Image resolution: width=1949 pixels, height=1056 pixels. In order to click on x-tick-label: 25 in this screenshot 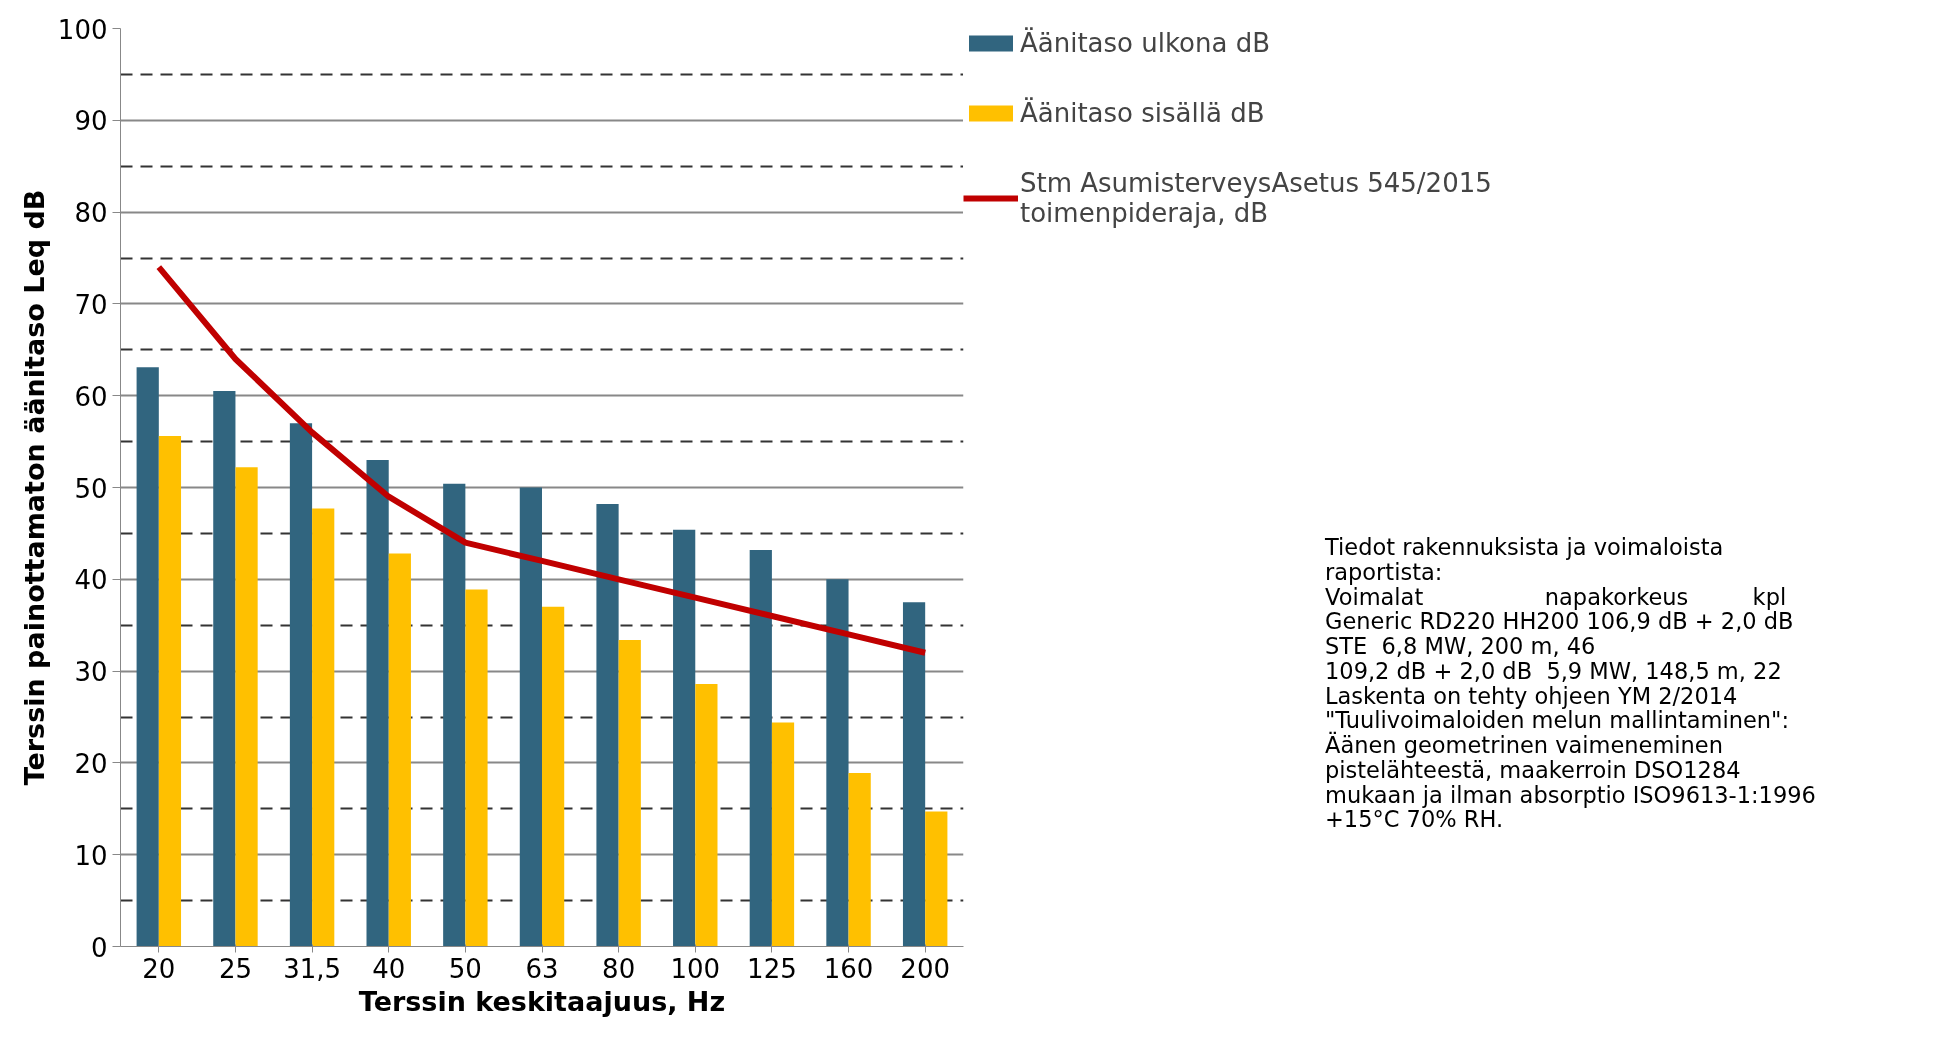, I will do `click(235, 968)`.